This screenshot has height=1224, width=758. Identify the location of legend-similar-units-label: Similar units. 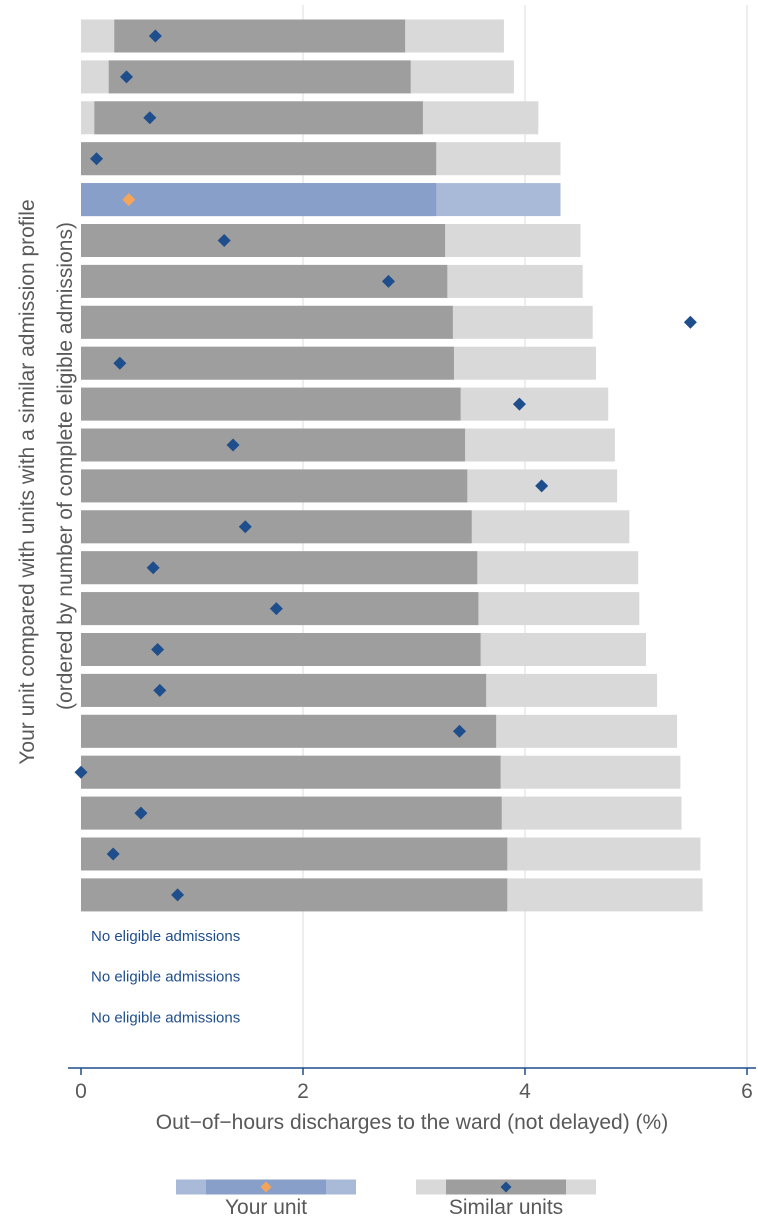
(506, 1207).